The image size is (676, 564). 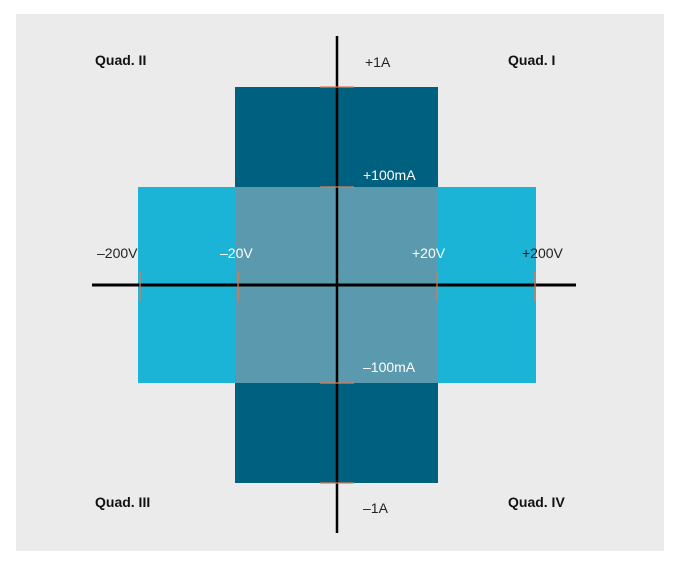 I want to click on quadrant-iv-label: Quad. IV, so click(x=536, y=502).